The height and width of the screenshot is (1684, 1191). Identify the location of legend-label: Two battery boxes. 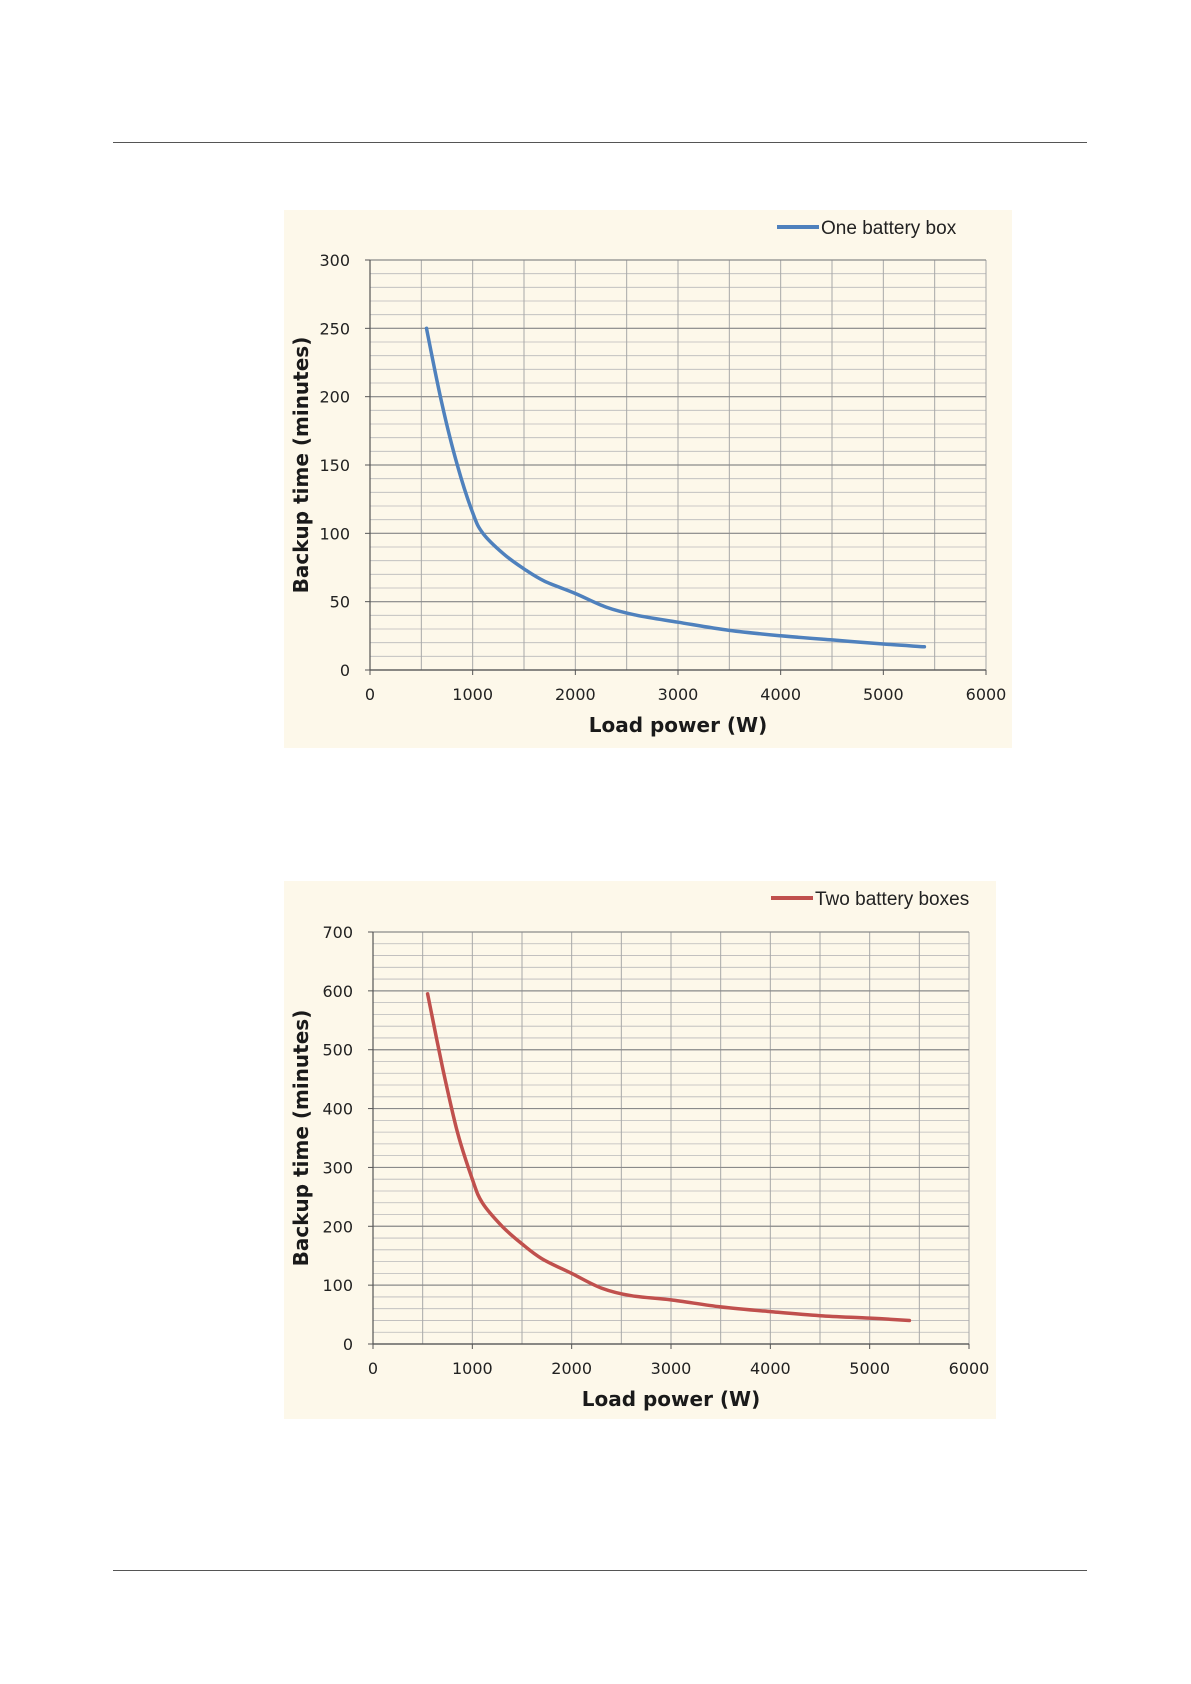
(892, 899).